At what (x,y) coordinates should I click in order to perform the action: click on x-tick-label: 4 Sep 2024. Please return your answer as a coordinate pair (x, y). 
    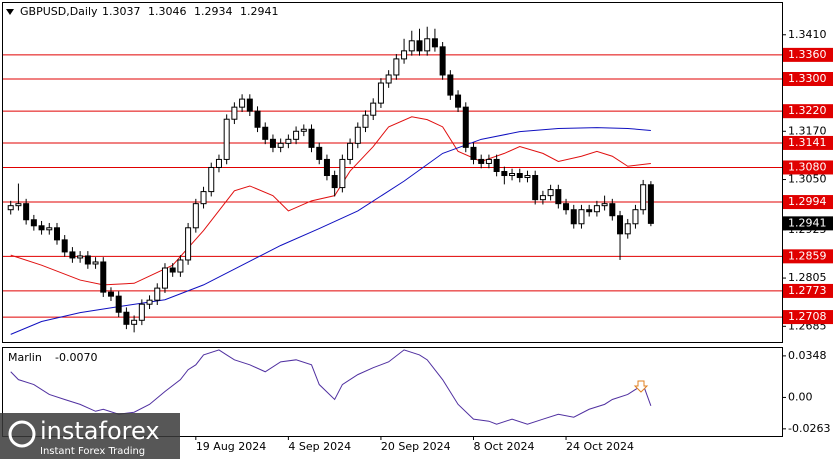
    Looking at the image, I should click on (319, 446).